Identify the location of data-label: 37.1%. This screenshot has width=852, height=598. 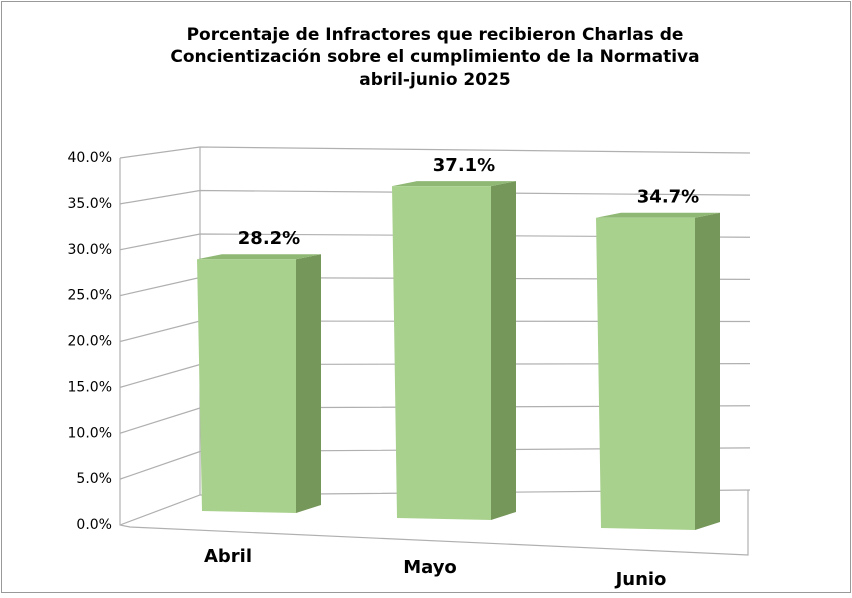
(464, 165).